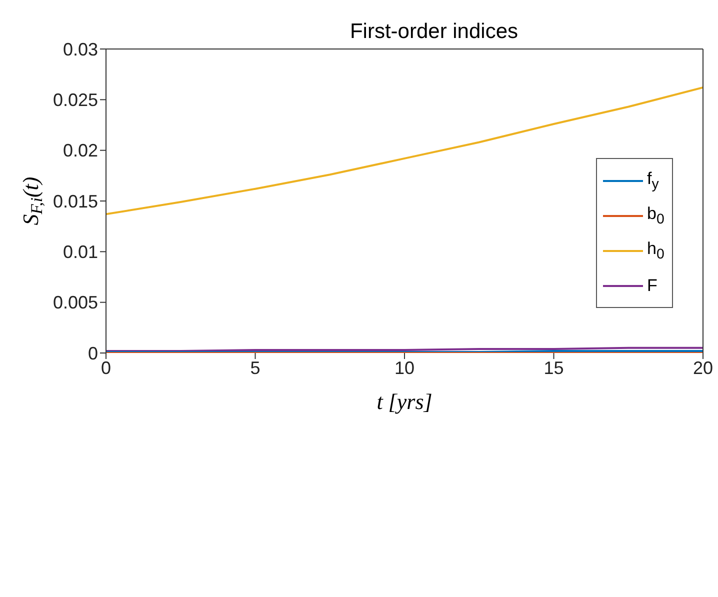 The height and width of the screenshot is (597, 718). I want to click on y-tick-label: 0.03, so click(80, 49).